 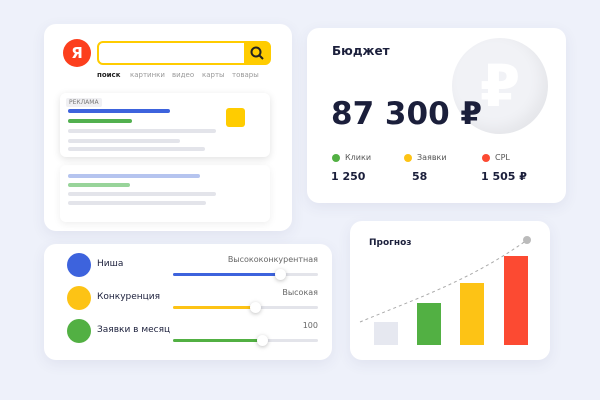 What do you see at coordinates (407, 114) in the screenshot?
I see `budget-amount: 87 300 ₽` at bounding box center [407, 114].